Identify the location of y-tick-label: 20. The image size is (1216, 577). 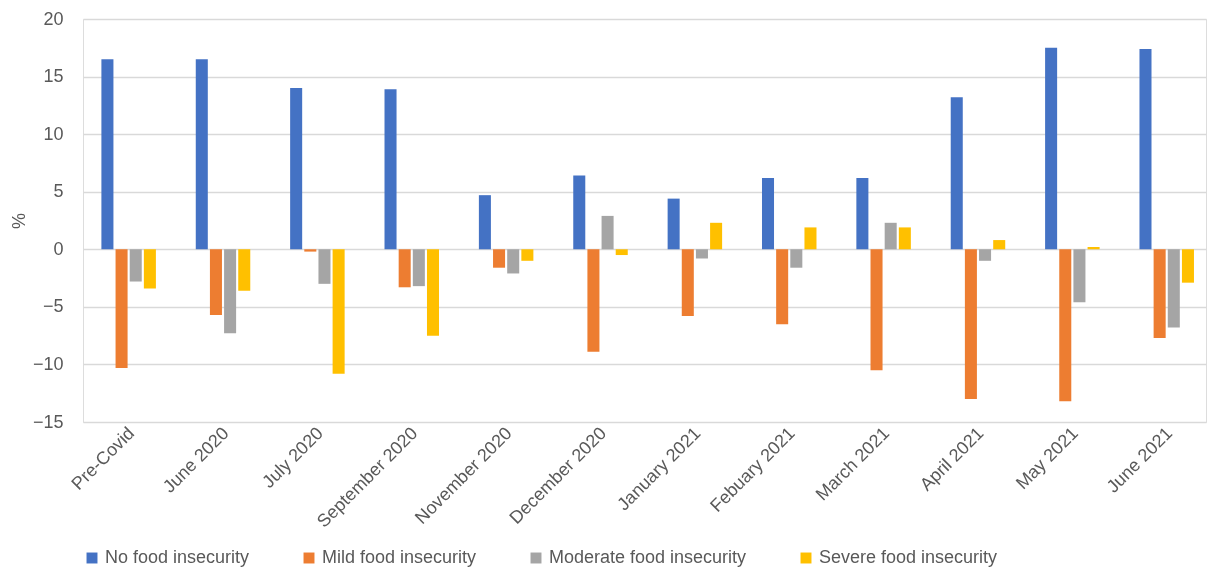
(53, 18).